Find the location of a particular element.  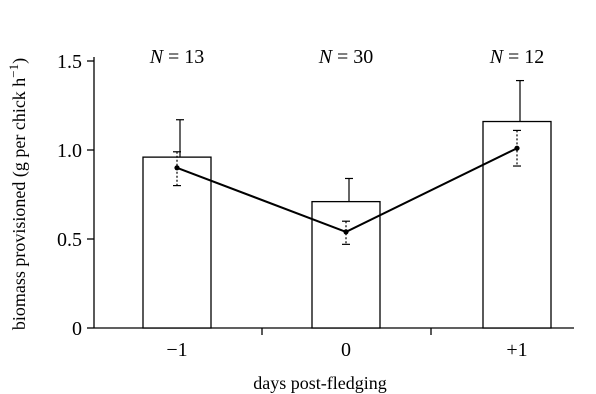

y-axis-label-superscript: −1 is located at coordinates (13, 71).